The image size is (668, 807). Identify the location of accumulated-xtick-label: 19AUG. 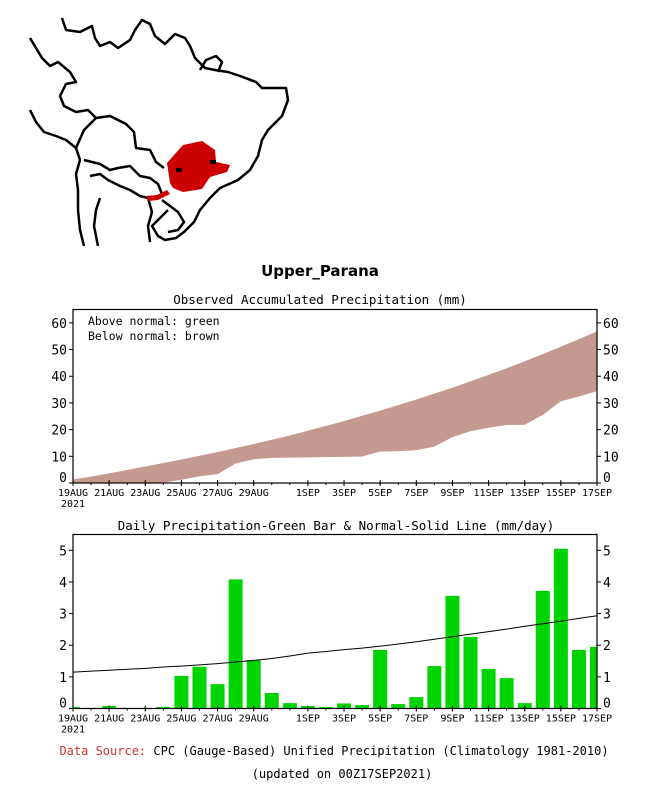
(73, 493).